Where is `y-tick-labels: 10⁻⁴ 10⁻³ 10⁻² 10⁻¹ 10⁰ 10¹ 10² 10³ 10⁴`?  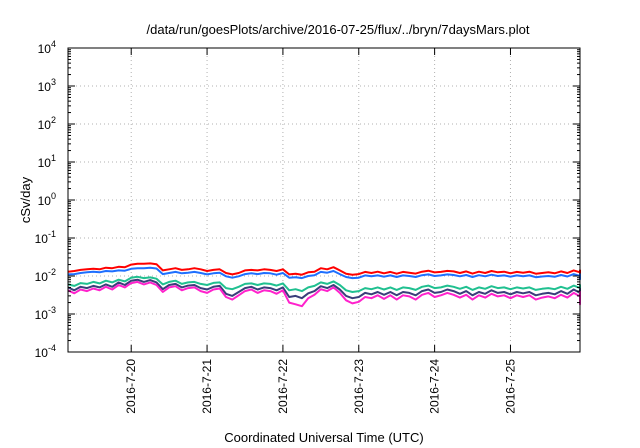
y-tick-labels: 10⁻⁴ 10⁻³ 10⁻² 10⁻¹ 10⁰ 10¹ 10² 10³ 10⁴ is located at coordinates (45, 199).